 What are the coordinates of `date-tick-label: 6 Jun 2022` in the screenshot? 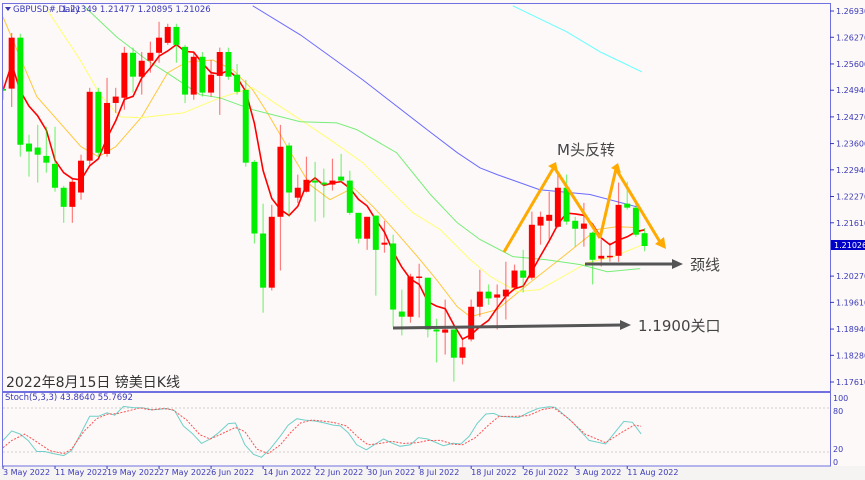 It's located at (232, 472).